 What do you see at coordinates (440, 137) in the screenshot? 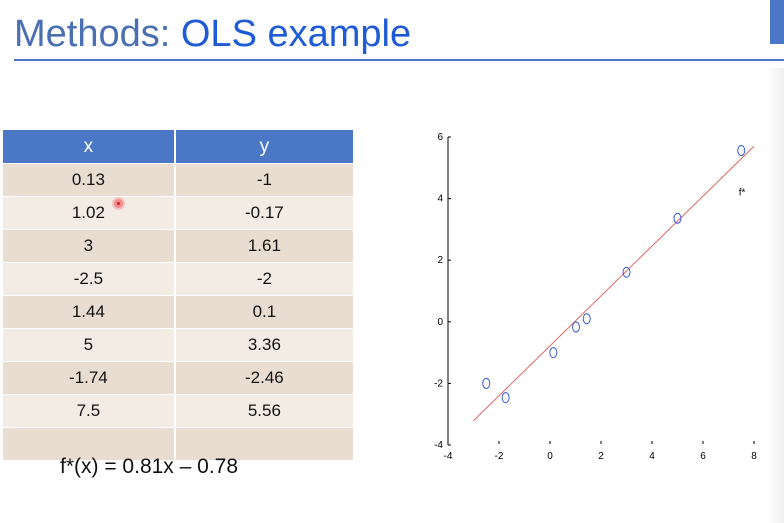
I see `y-tick-label: 6` at bounding box center [440, 137].